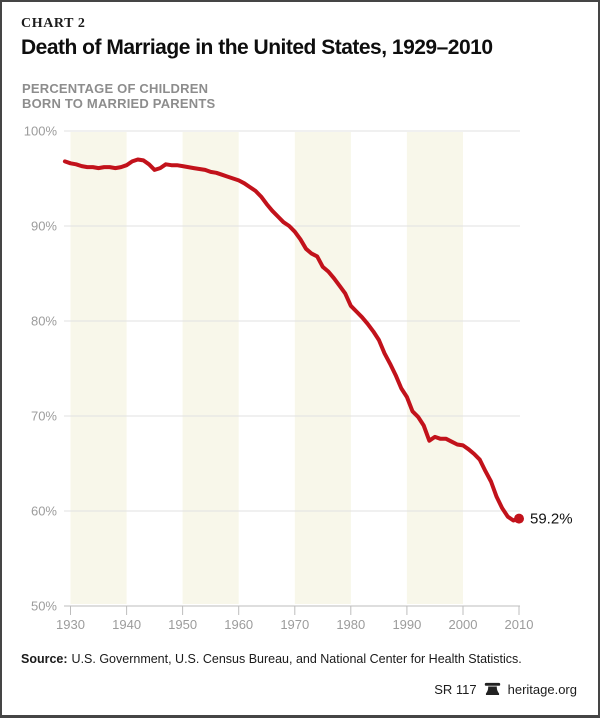 This screenshot has width=600, height=718. What do you see at coordinates (44, 606) in the screenshot?
I see `y-tick-label: 50%` at bounding box center [44, 606].